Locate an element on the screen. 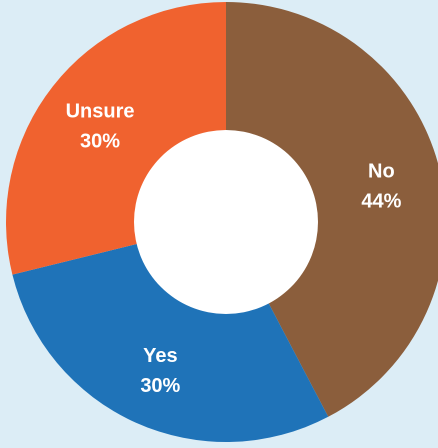 This screenshot has height=448, width=438. slice-value-unsure: 30% is located at coordinates (100, 141).